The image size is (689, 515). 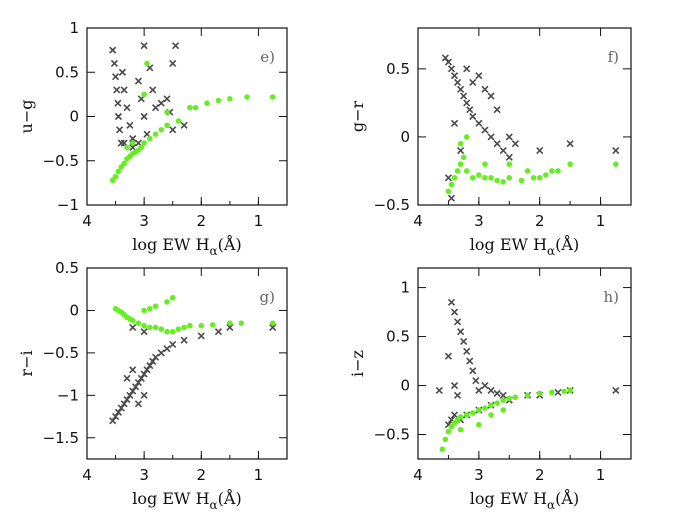 I want to click on y-axis-label: u−g, so click(x=26, y=117).